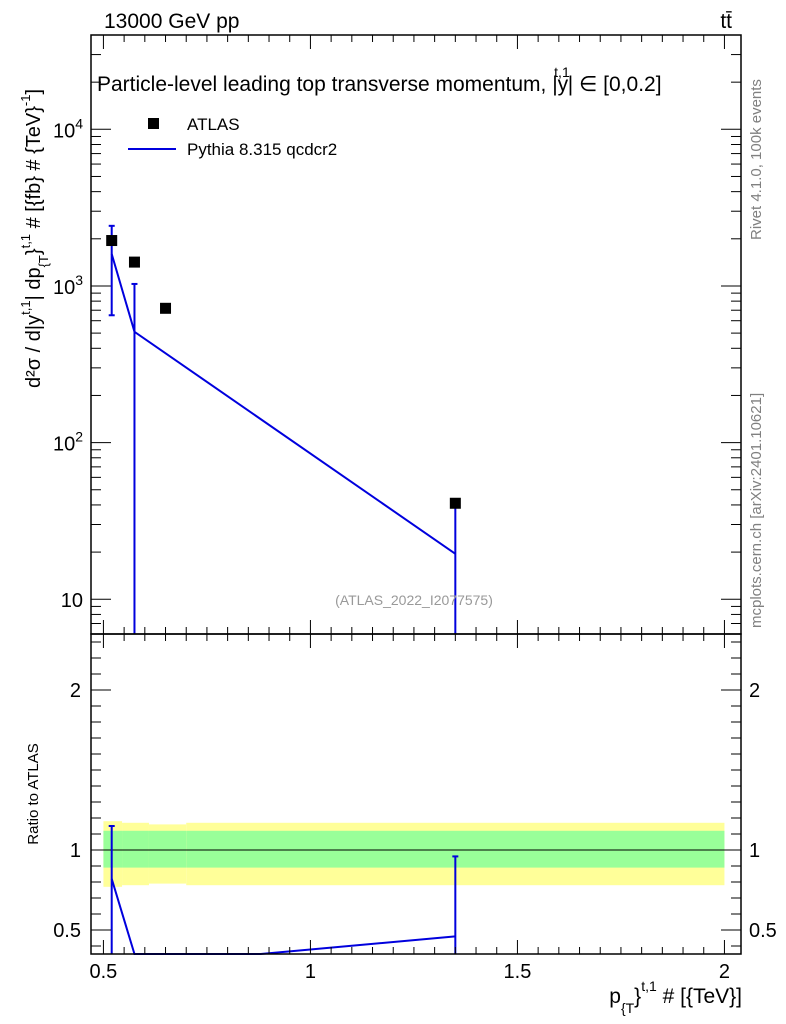  What do you see at coordinates (34, 92) in the screenshot?
I see `ylabel-part-5: ]` at bounding box center [34, 92].